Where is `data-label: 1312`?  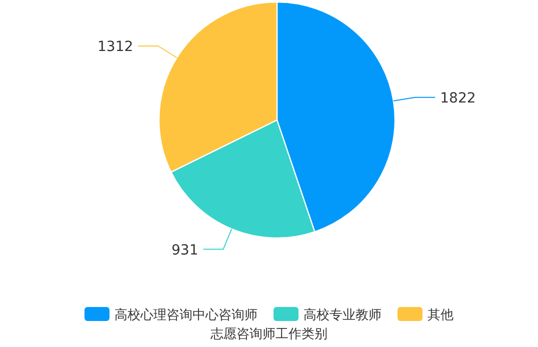
data-label: 1312 is located at coordinates (116, 47).